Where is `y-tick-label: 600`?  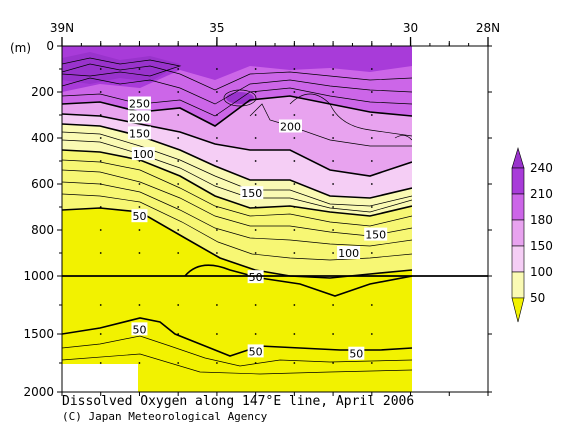 y-tick-label: 600 is located at coordinates (42, 184).